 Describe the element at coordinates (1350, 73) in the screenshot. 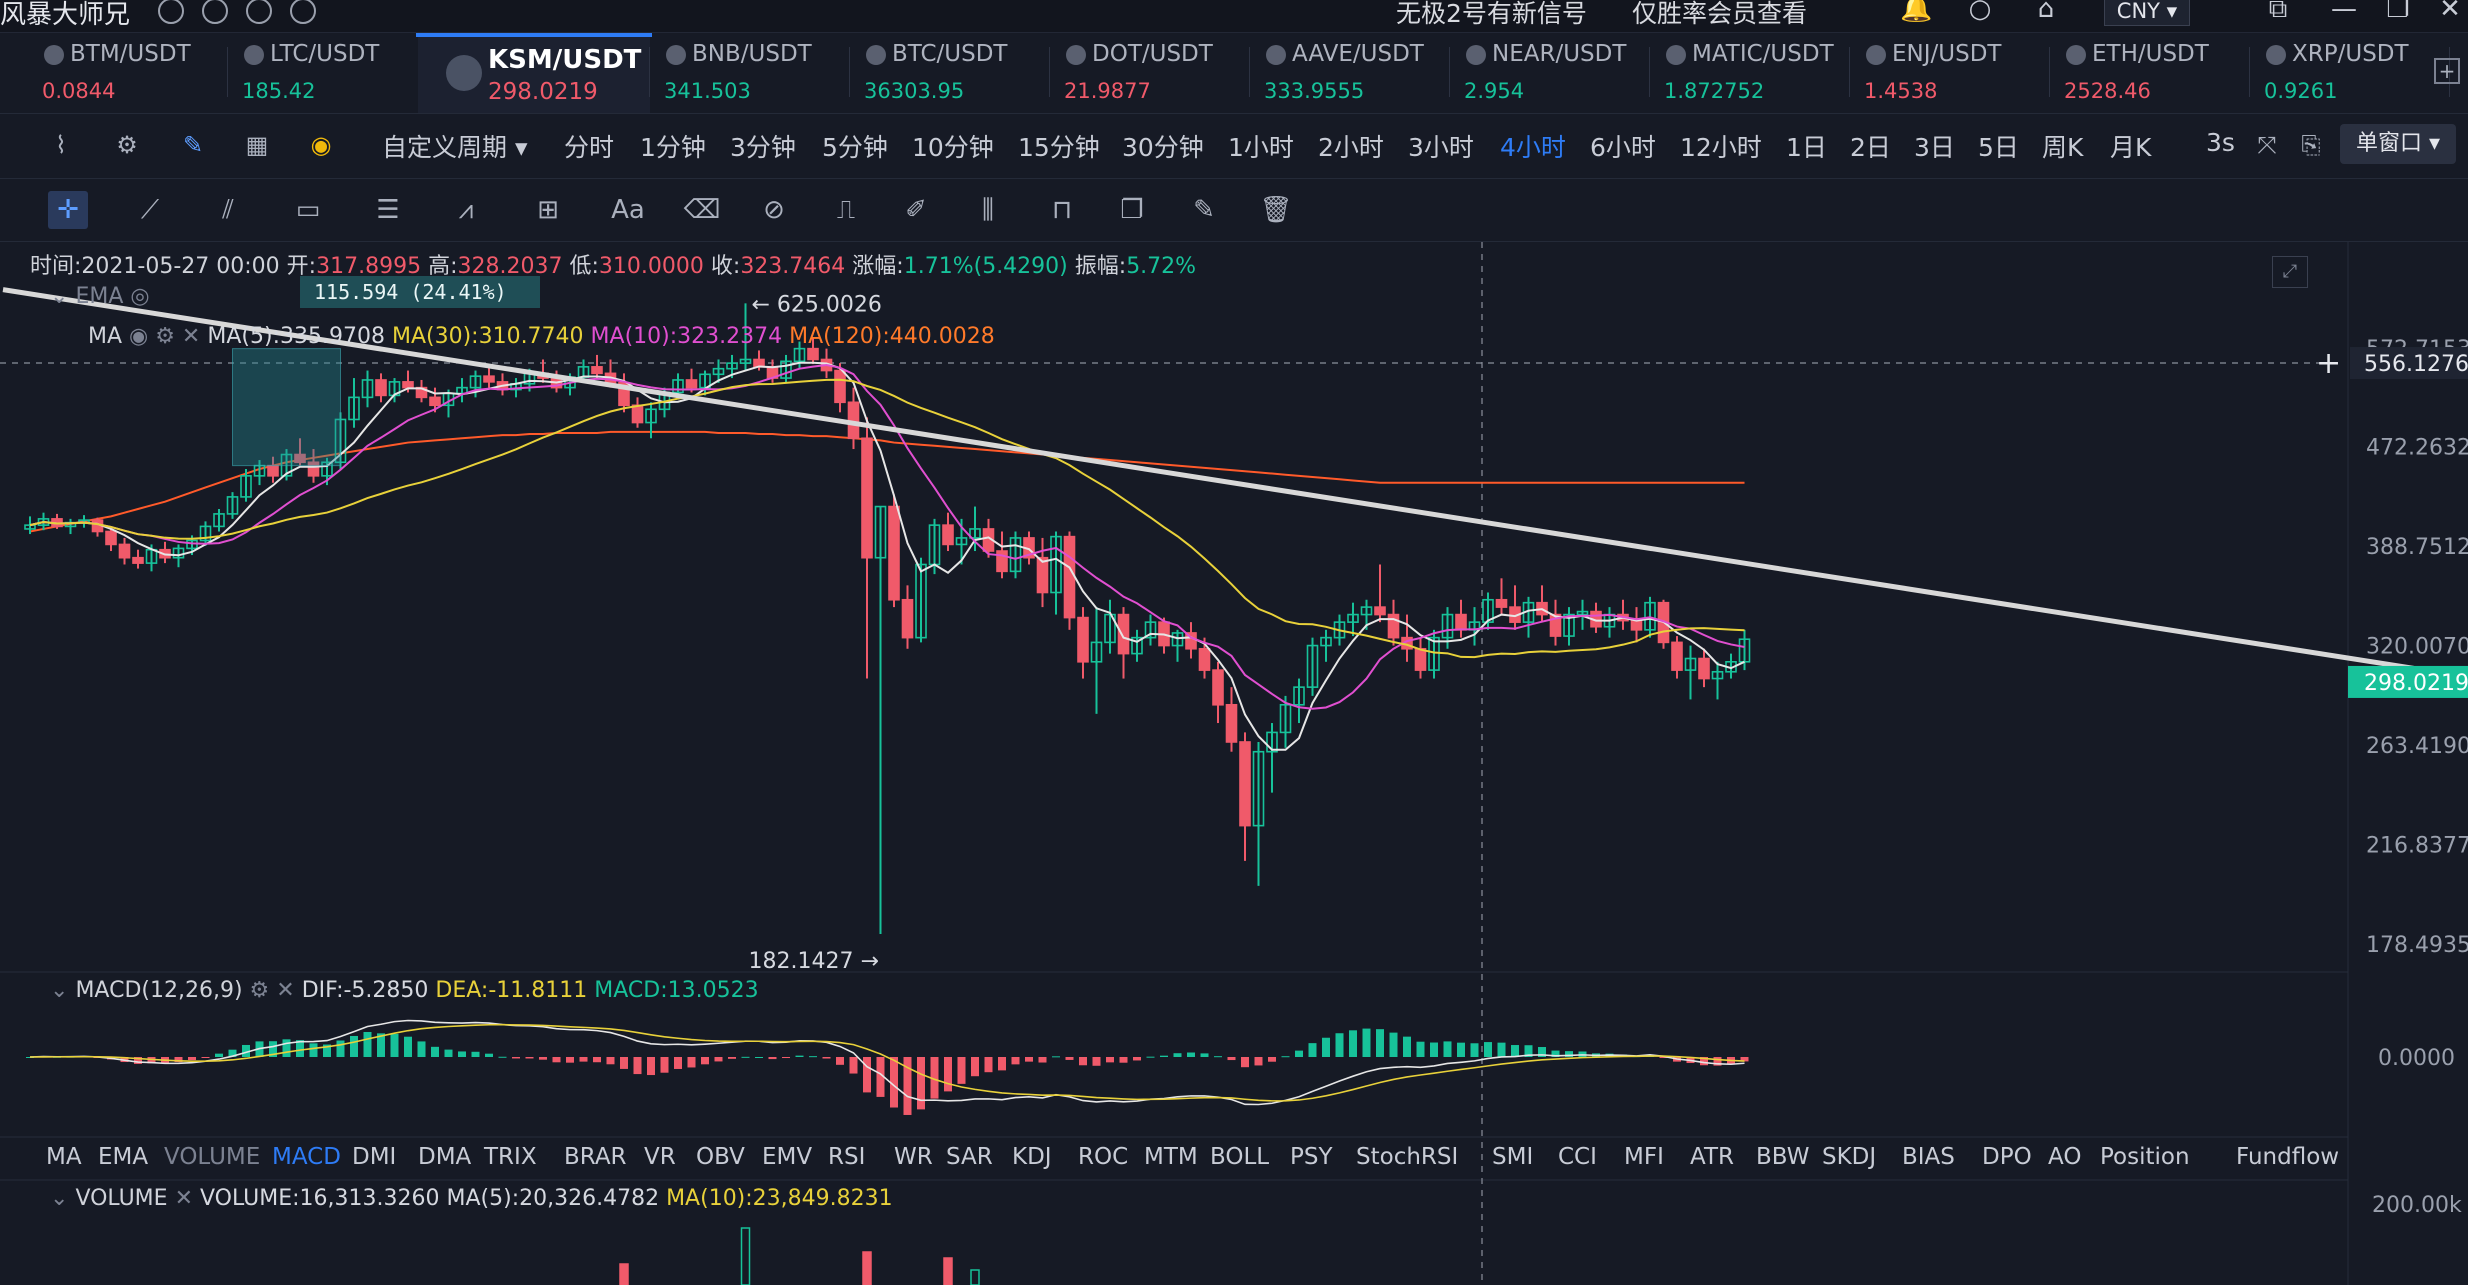

I see `ticker-tab-aave: AAVE/USDT 333.9555` at that location.